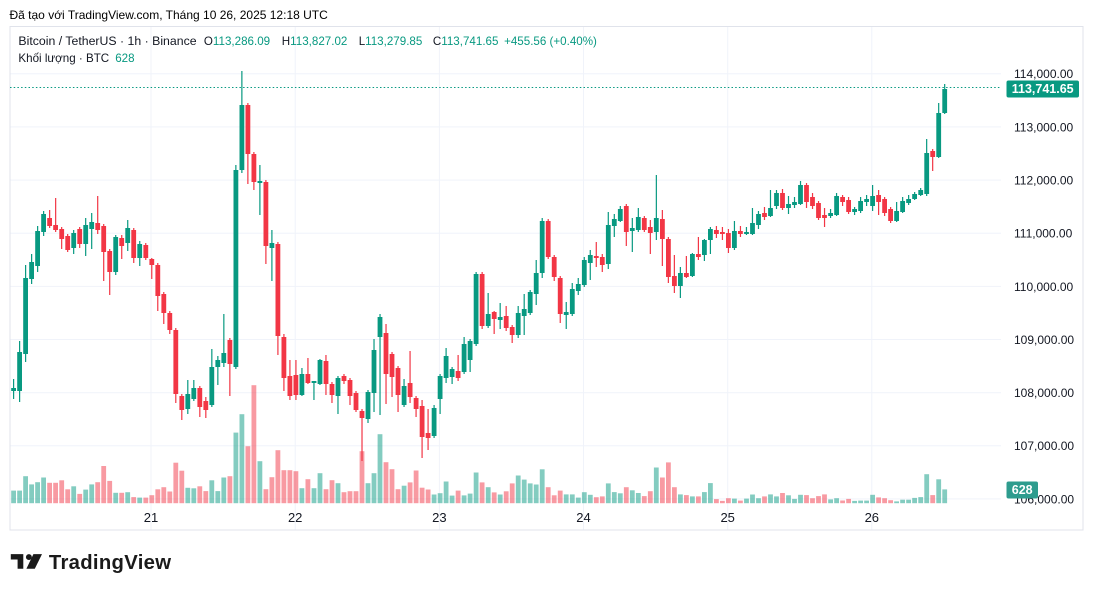  What do you see at coordinates (1043, 127) in the screenshot?
I see `svg-text: 113,000.00` at bounding box center [1043, 127].